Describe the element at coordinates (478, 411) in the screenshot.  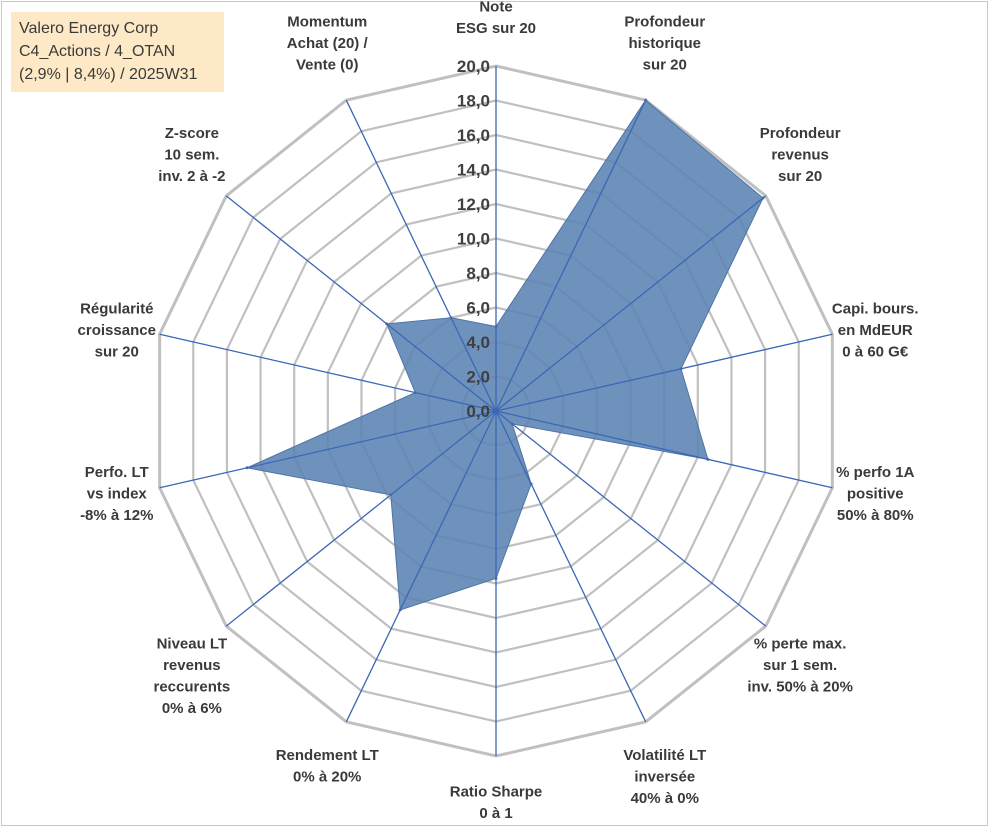
I see `tick-label: 0,0` at that location.